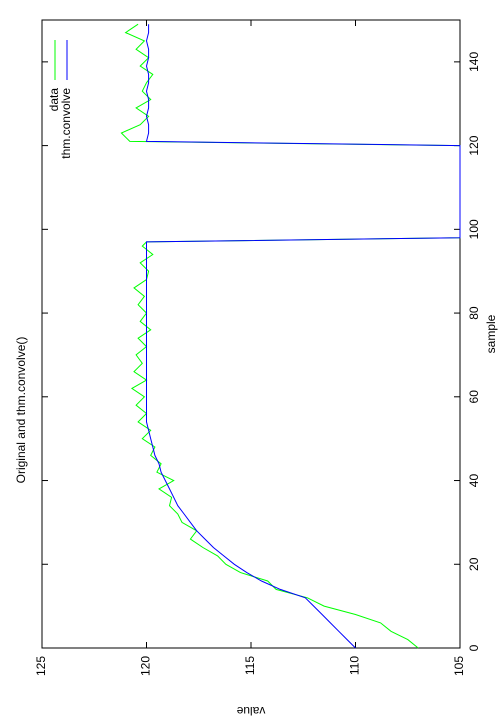 The width and height of the screenshot is (504, 720). What do you see at coordinates (146, 666) in the screenshot?
I see `y-tick-label: 120` at bounding box center [146, 666].